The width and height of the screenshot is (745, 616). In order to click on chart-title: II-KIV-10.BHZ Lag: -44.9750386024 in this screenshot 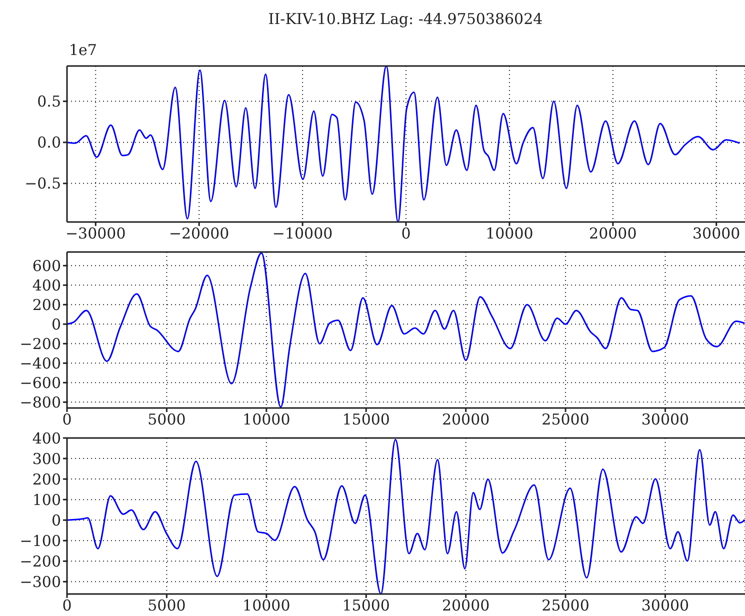, I will do `click(405, 19)`.